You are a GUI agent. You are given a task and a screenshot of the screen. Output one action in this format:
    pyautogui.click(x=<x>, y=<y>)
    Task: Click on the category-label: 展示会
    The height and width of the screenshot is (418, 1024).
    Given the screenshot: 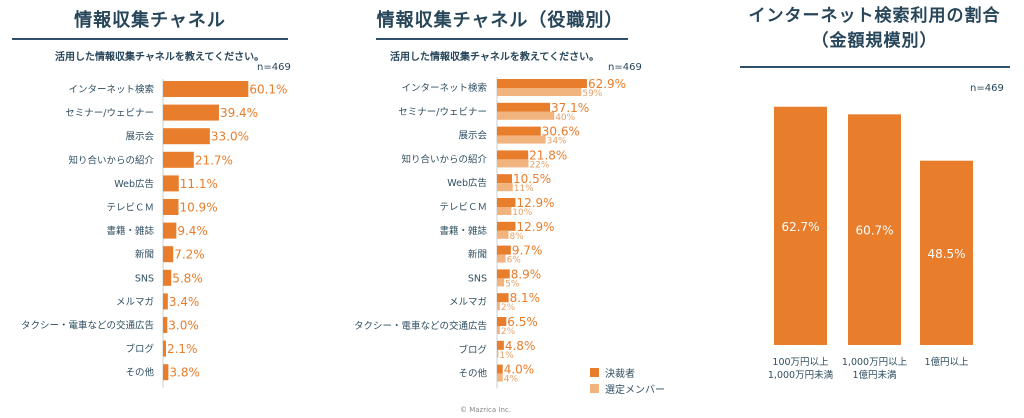 What is the action you would take?
    pyautogui.click(x=472, y=136)
    